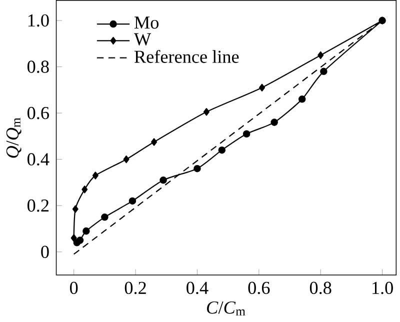 The image size is (400, 322). Describe the element at coordinates (39, 159) in the screenshot. I see `y-tick-label: 0.4` at that location.